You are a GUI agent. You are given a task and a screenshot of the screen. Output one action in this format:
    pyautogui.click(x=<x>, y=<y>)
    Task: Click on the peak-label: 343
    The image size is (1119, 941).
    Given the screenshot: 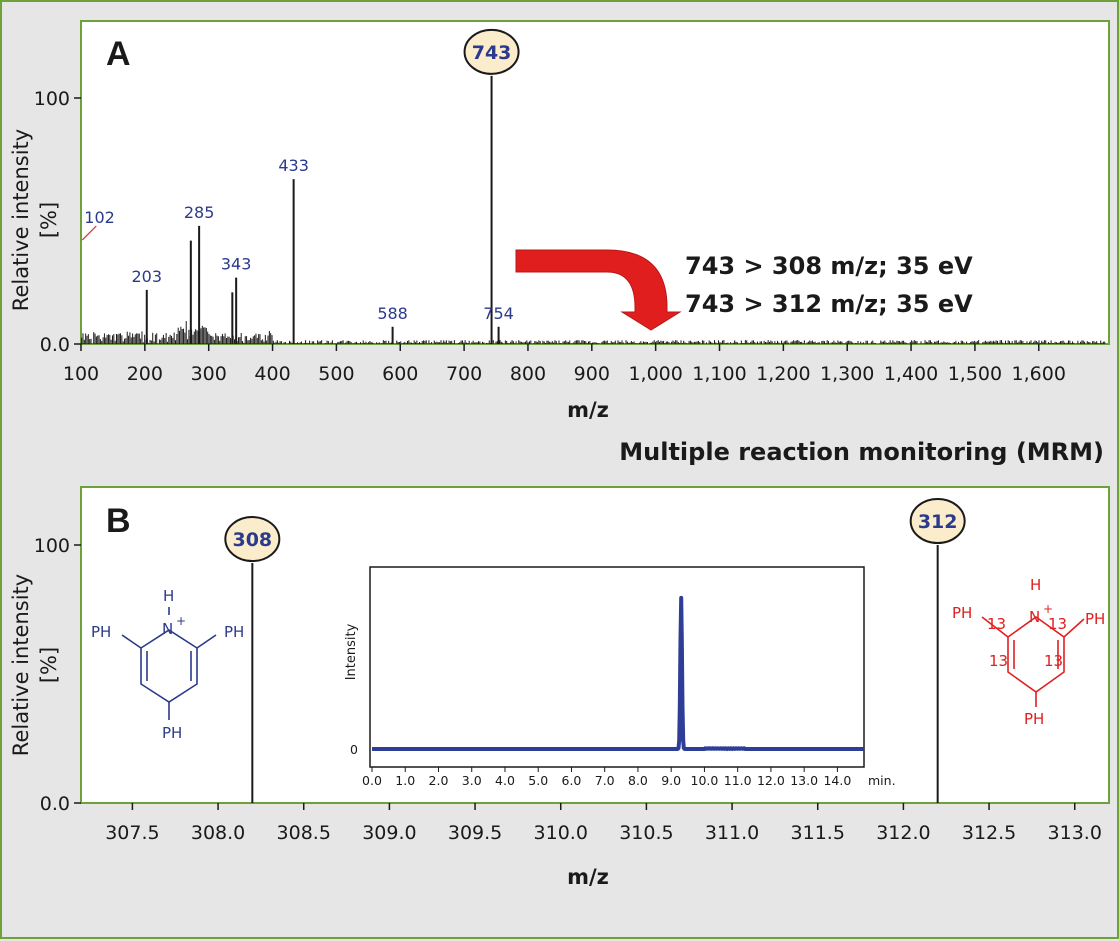 What is the action you would take?
    pyautogui.click(x=236, y=264)
    